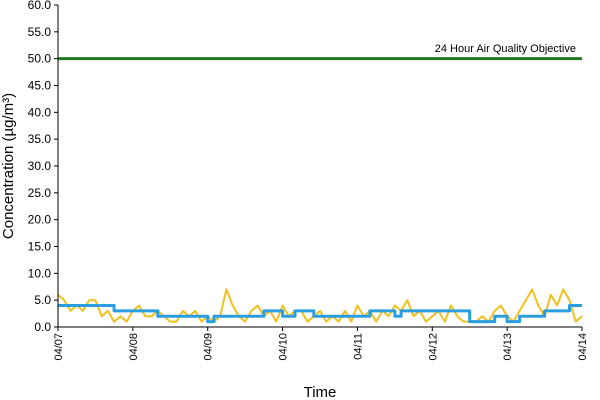 Image resolution: width=600 pixels, height=400 pixels. What do you see at coordinates (433, 347) in the screenshot?
I see `x-tick-label: 04/12` at bounding box center [433, 347].